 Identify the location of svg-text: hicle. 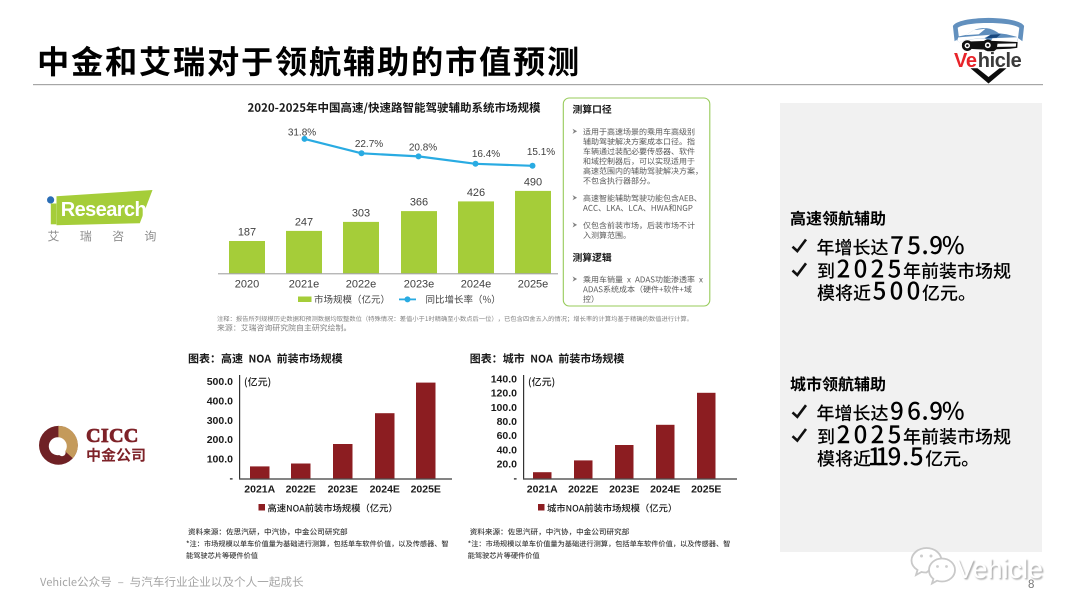
(1000, 61).